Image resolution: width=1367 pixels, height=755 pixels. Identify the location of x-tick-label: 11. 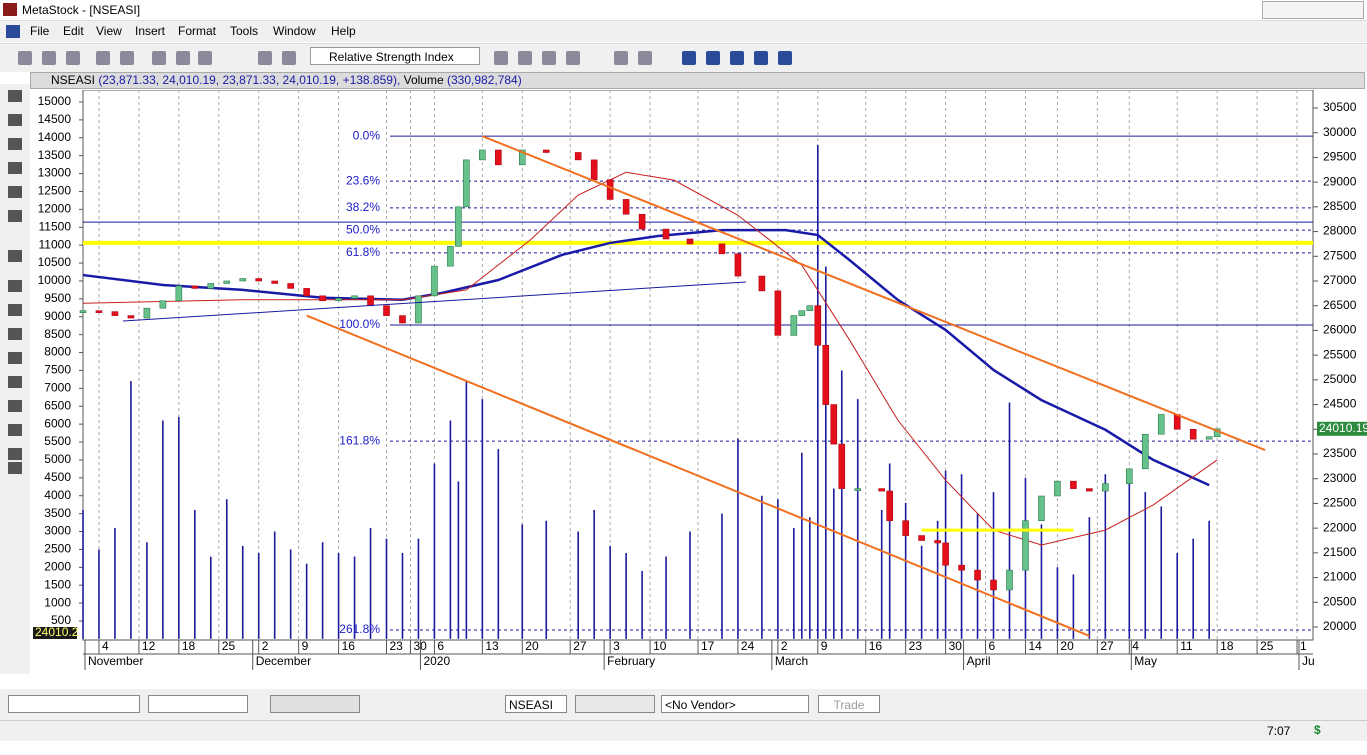
(1186, 646).